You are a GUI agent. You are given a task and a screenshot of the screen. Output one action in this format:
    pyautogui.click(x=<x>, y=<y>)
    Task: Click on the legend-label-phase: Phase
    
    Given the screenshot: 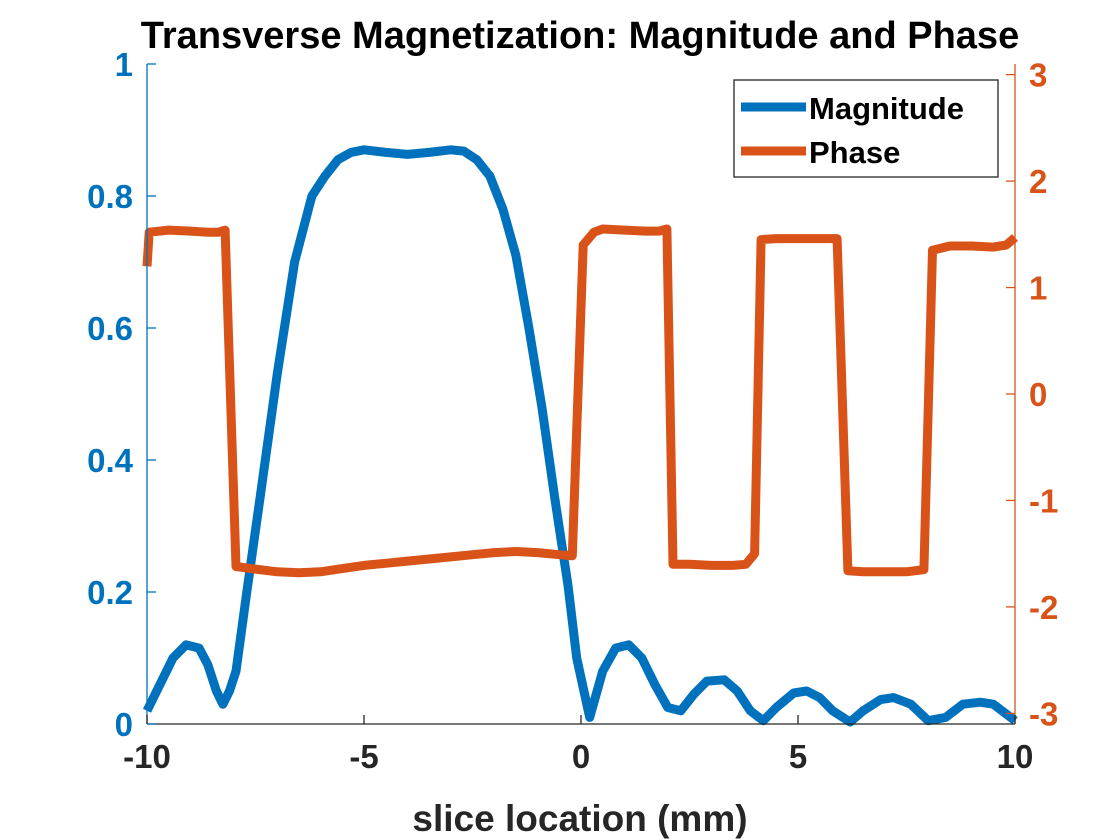 What is the action you would take?
    pyautogui.click(x=854, y=152)
    